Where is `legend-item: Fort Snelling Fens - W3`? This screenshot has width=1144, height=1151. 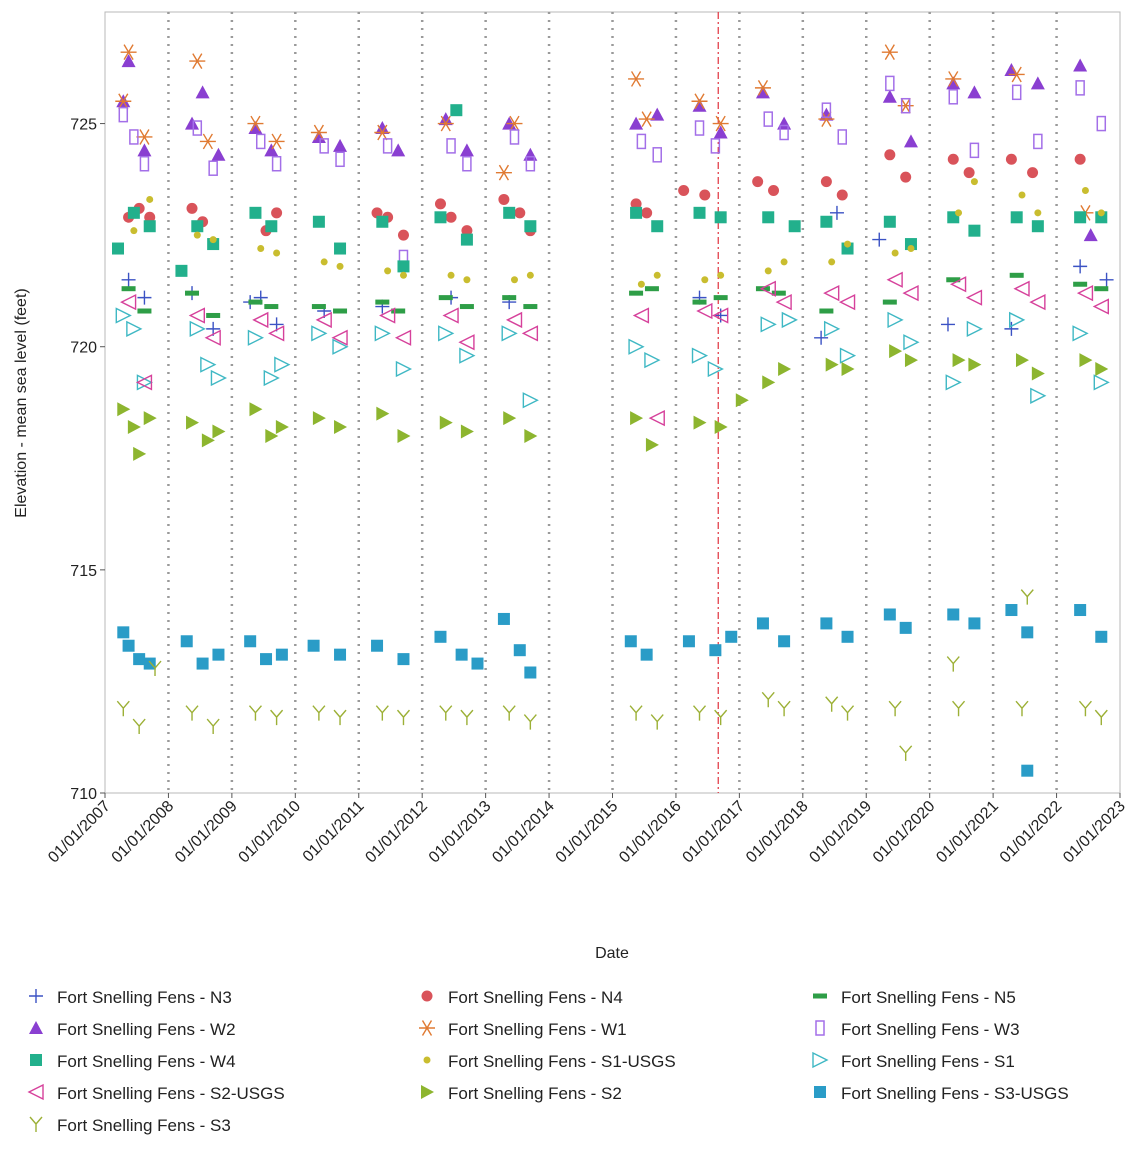 legend-item: Fort Snelling Fens - W3 is located at coordinates (917, 1029).